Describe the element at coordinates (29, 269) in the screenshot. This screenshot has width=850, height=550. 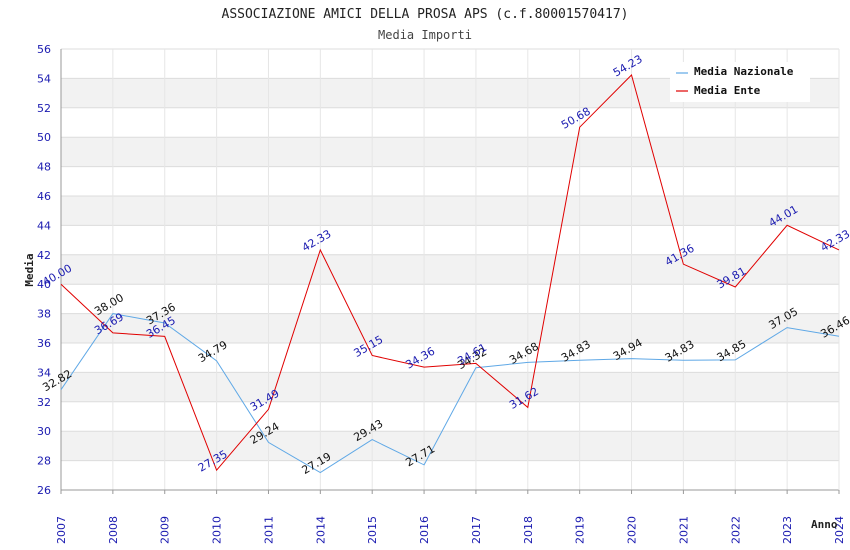
I see `y-axis-label: Media` at that location.